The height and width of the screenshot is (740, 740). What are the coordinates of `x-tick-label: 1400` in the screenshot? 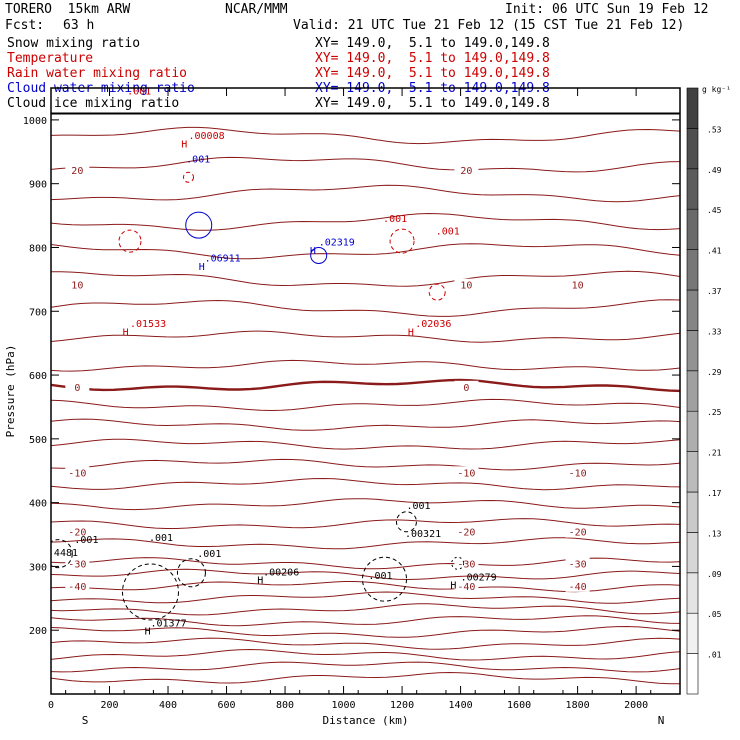 It's located at (461, 705).